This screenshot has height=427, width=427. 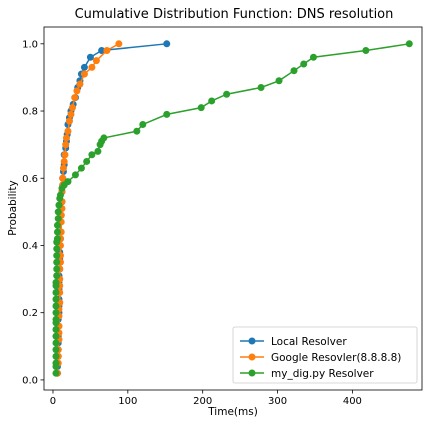 I want to click on y-tick-label: 1.0, so click(x=30, y=44).